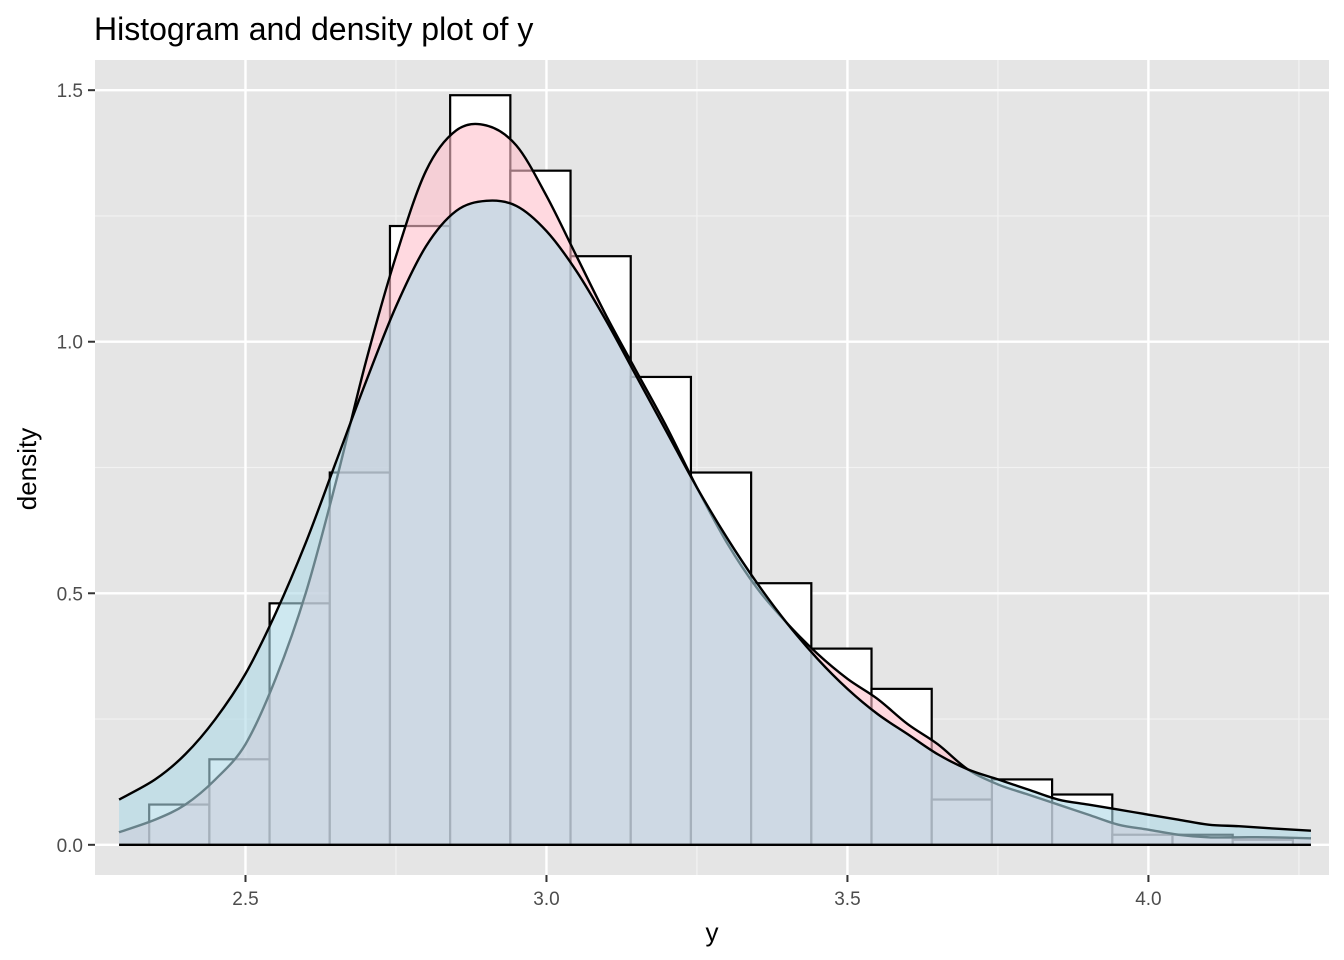  What do you see at coordinates (70, 846) in the screenshot?
I see `y-tick-label: 0.0` at bounding box center [70, 846].